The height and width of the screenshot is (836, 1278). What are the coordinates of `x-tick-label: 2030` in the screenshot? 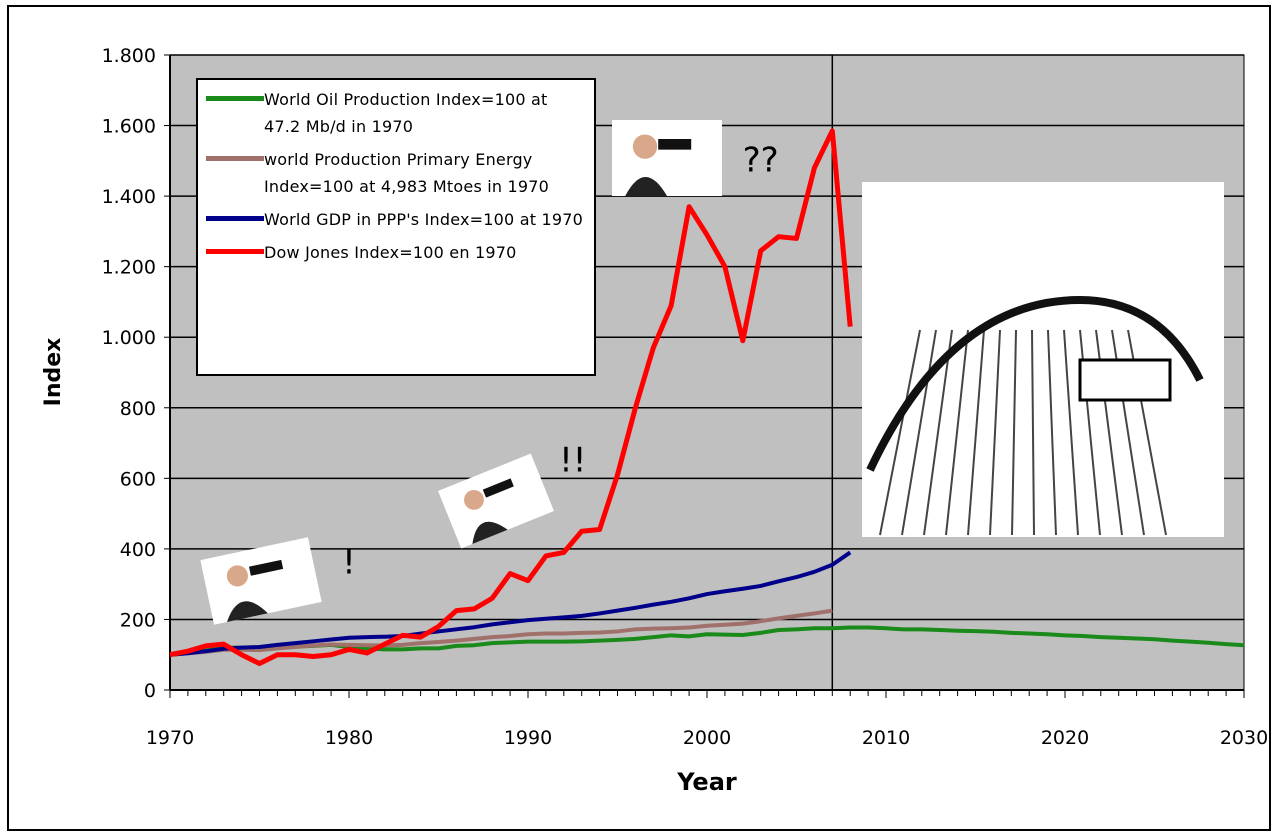 It's located at (1244, 738).